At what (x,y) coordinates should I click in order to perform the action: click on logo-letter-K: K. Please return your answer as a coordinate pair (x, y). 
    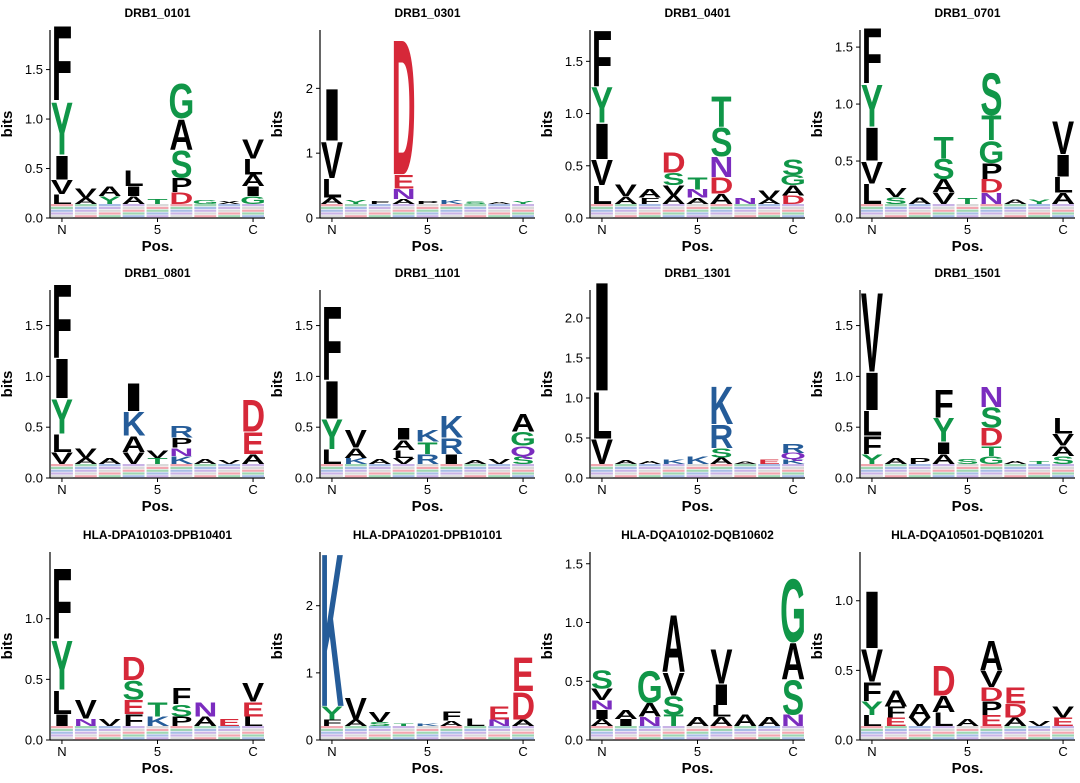
    Looking at the image, I should click on (674, 462).